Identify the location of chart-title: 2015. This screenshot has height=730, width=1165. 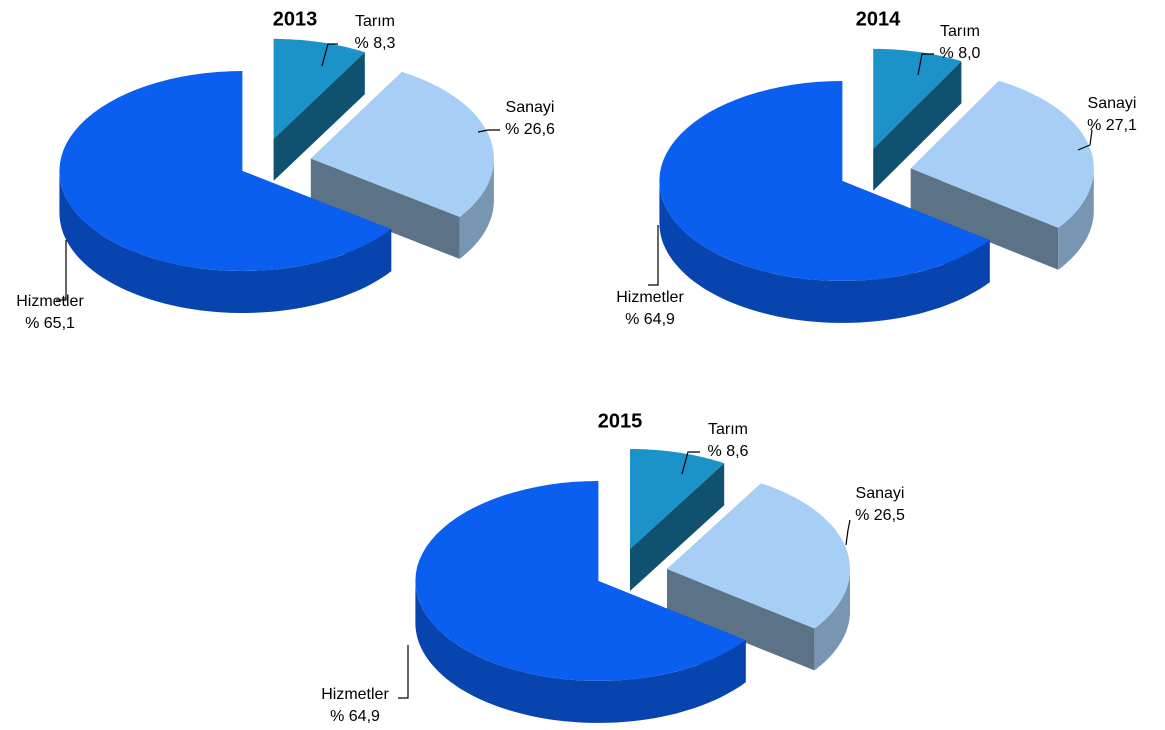
(620, 421).